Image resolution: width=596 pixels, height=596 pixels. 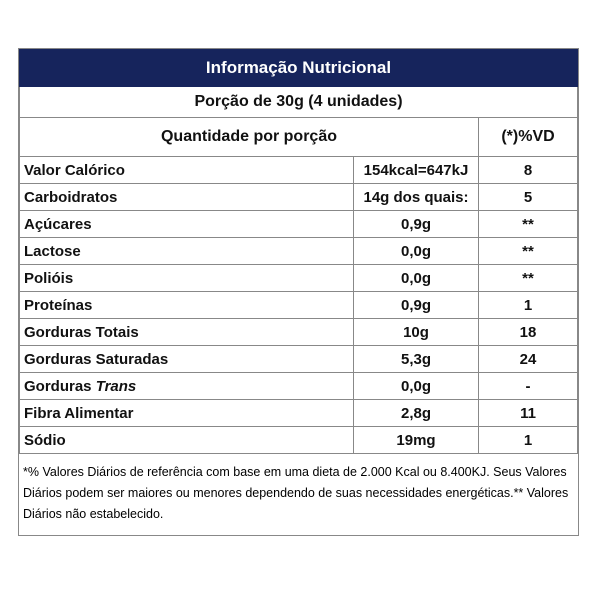 I want to click on nutrient-row: Proteínas 0,9g 1, so click(x=298, y=305).